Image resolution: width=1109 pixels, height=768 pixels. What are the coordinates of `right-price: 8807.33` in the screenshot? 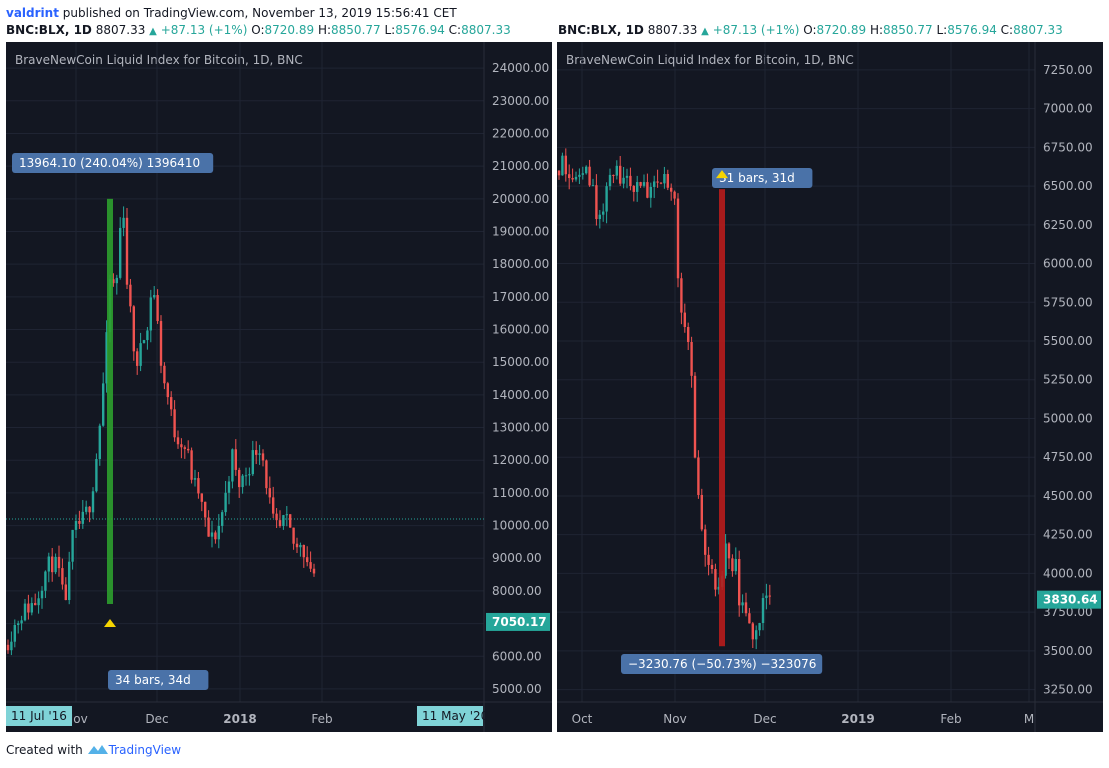 It's located at (672, 30).